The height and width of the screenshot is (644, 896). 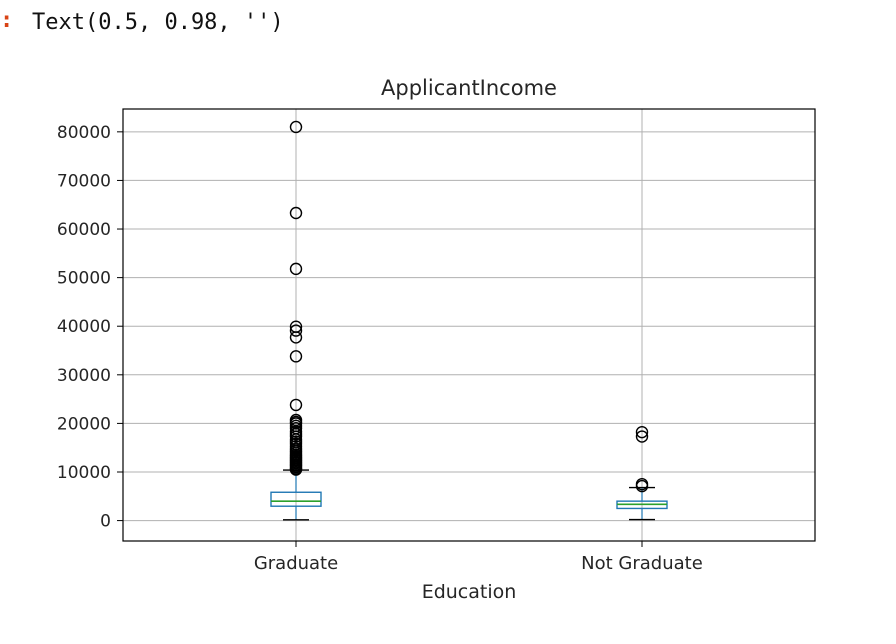 I want to click on output-prompt: :, so click(x=7, y=20).